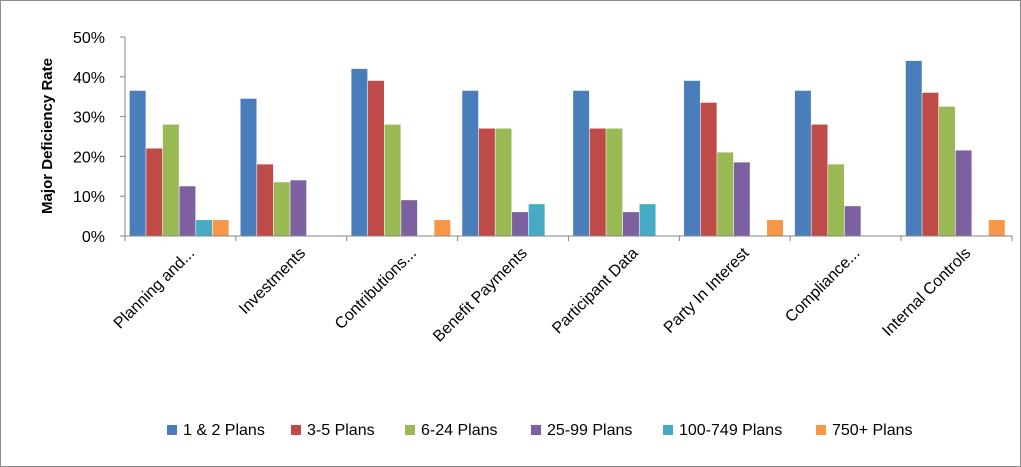 This screenshot has width=1021, height=467. I want to click on x-category-label: Internal Controls, so click(926, 292).